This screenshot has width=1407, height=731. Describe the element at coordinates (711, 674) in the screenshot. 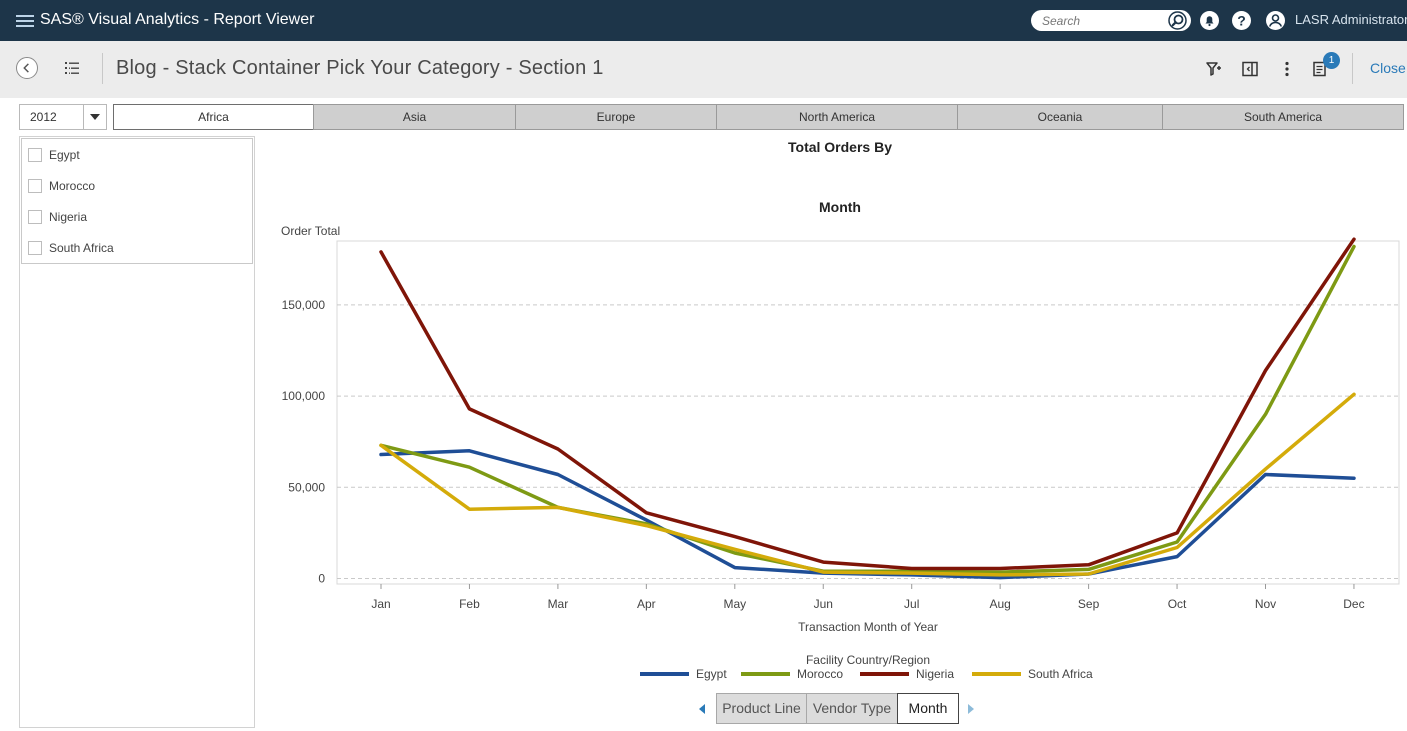

I see `legend-item-label: Egypt` at that location.